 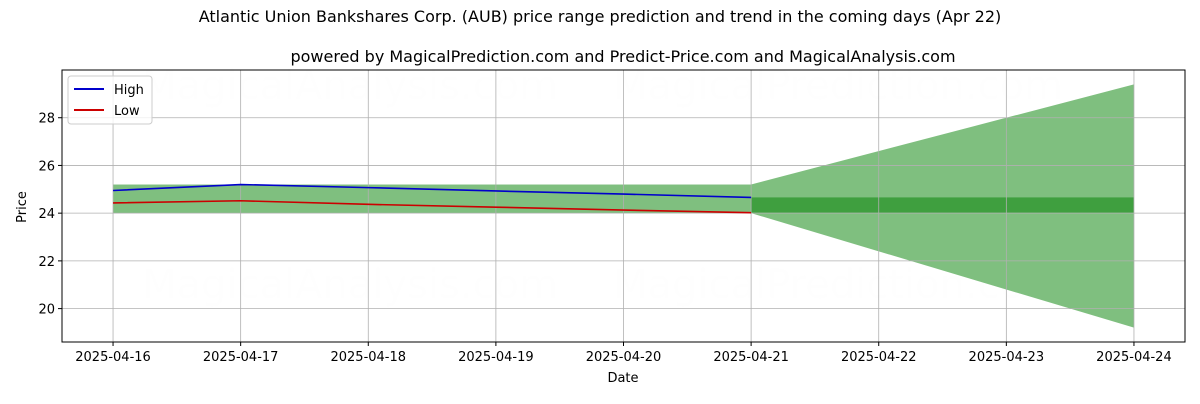 I want to click on legend-label-high: High, so click(x=129, y=90).